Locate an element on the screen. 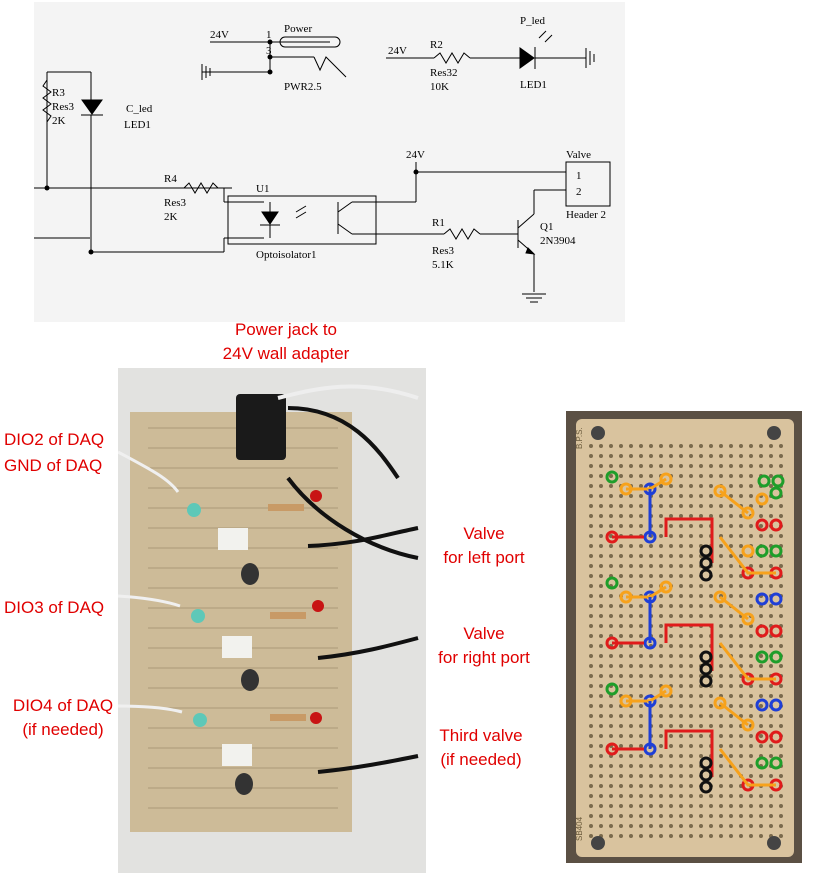 This screenshot has width=815, height=881. header-label: Header 2 is located at coordinates (586, 215).